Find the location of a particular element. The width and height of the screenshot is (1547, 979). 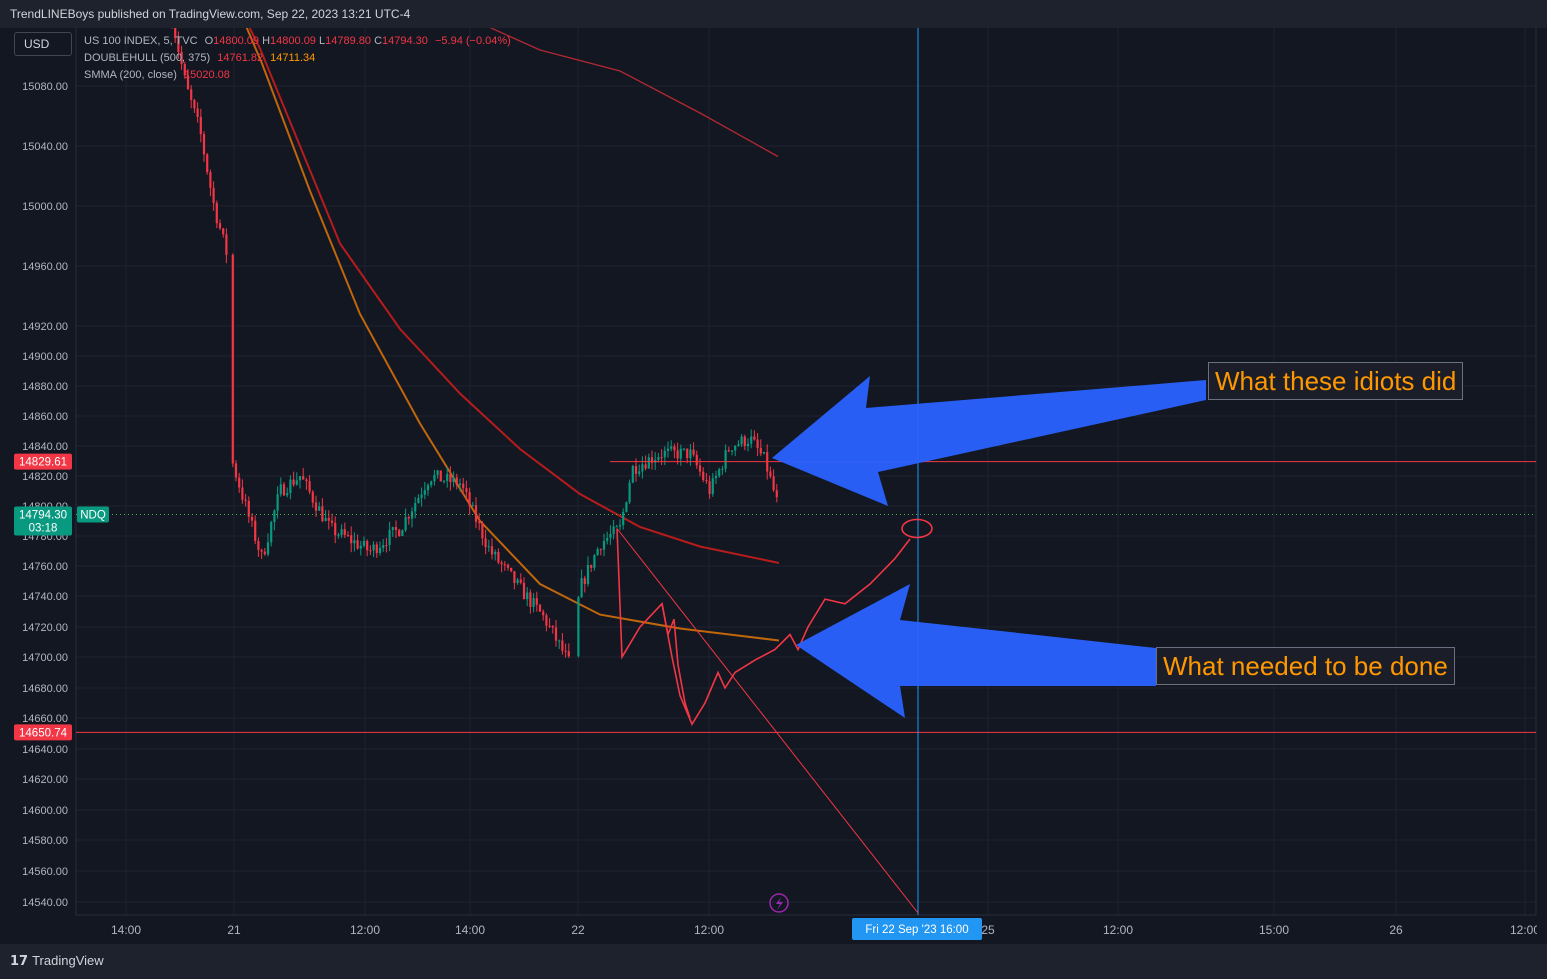

legend-doublehull-row: DOUBLEHULL (500, 375) 14761.82 14711.34 is located at coordinates (199, 58).